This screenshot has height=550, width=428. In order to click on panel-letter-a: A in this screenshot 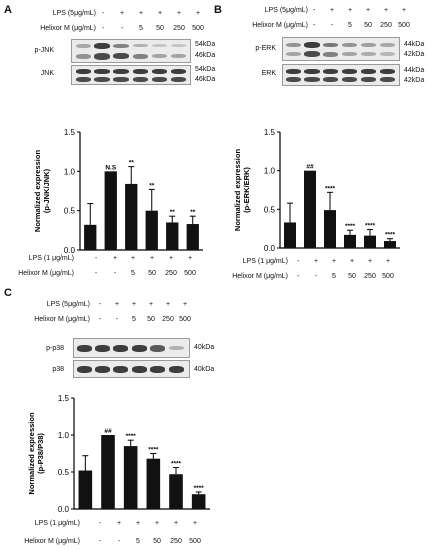, I will do `click(8, 10)`.